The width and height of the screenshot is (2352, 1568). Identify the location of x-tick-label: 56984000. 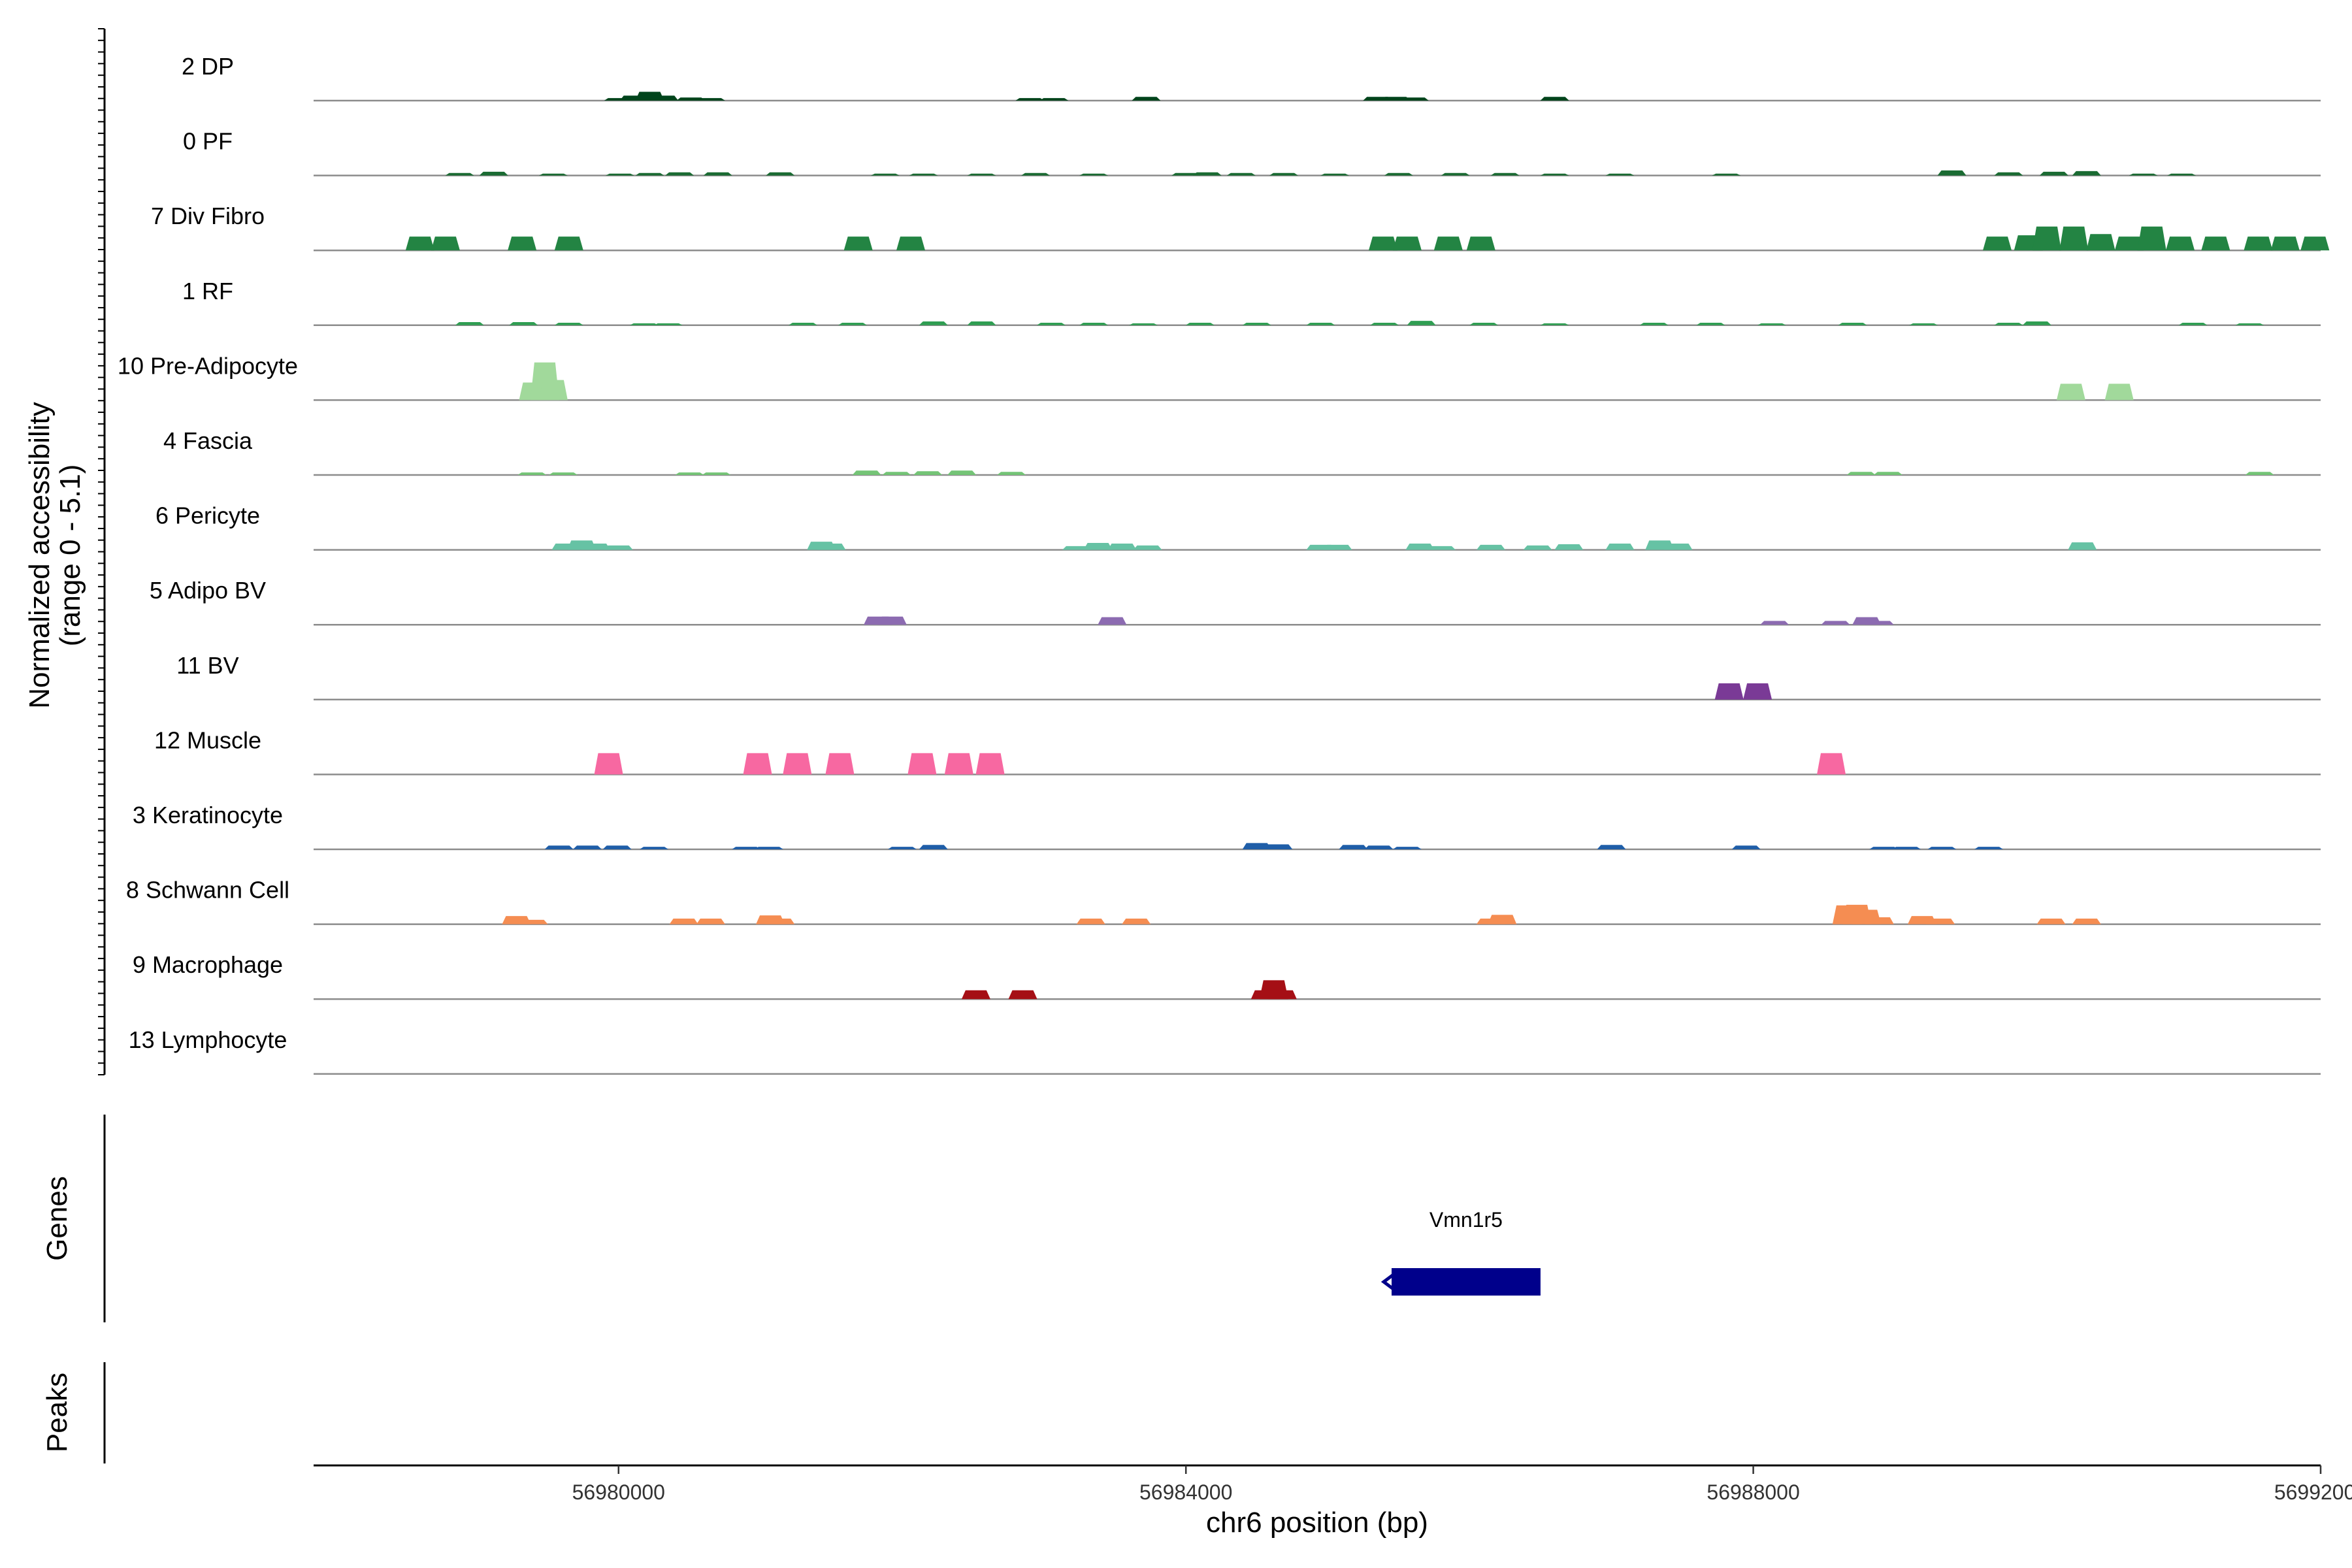
(1185, 1492).